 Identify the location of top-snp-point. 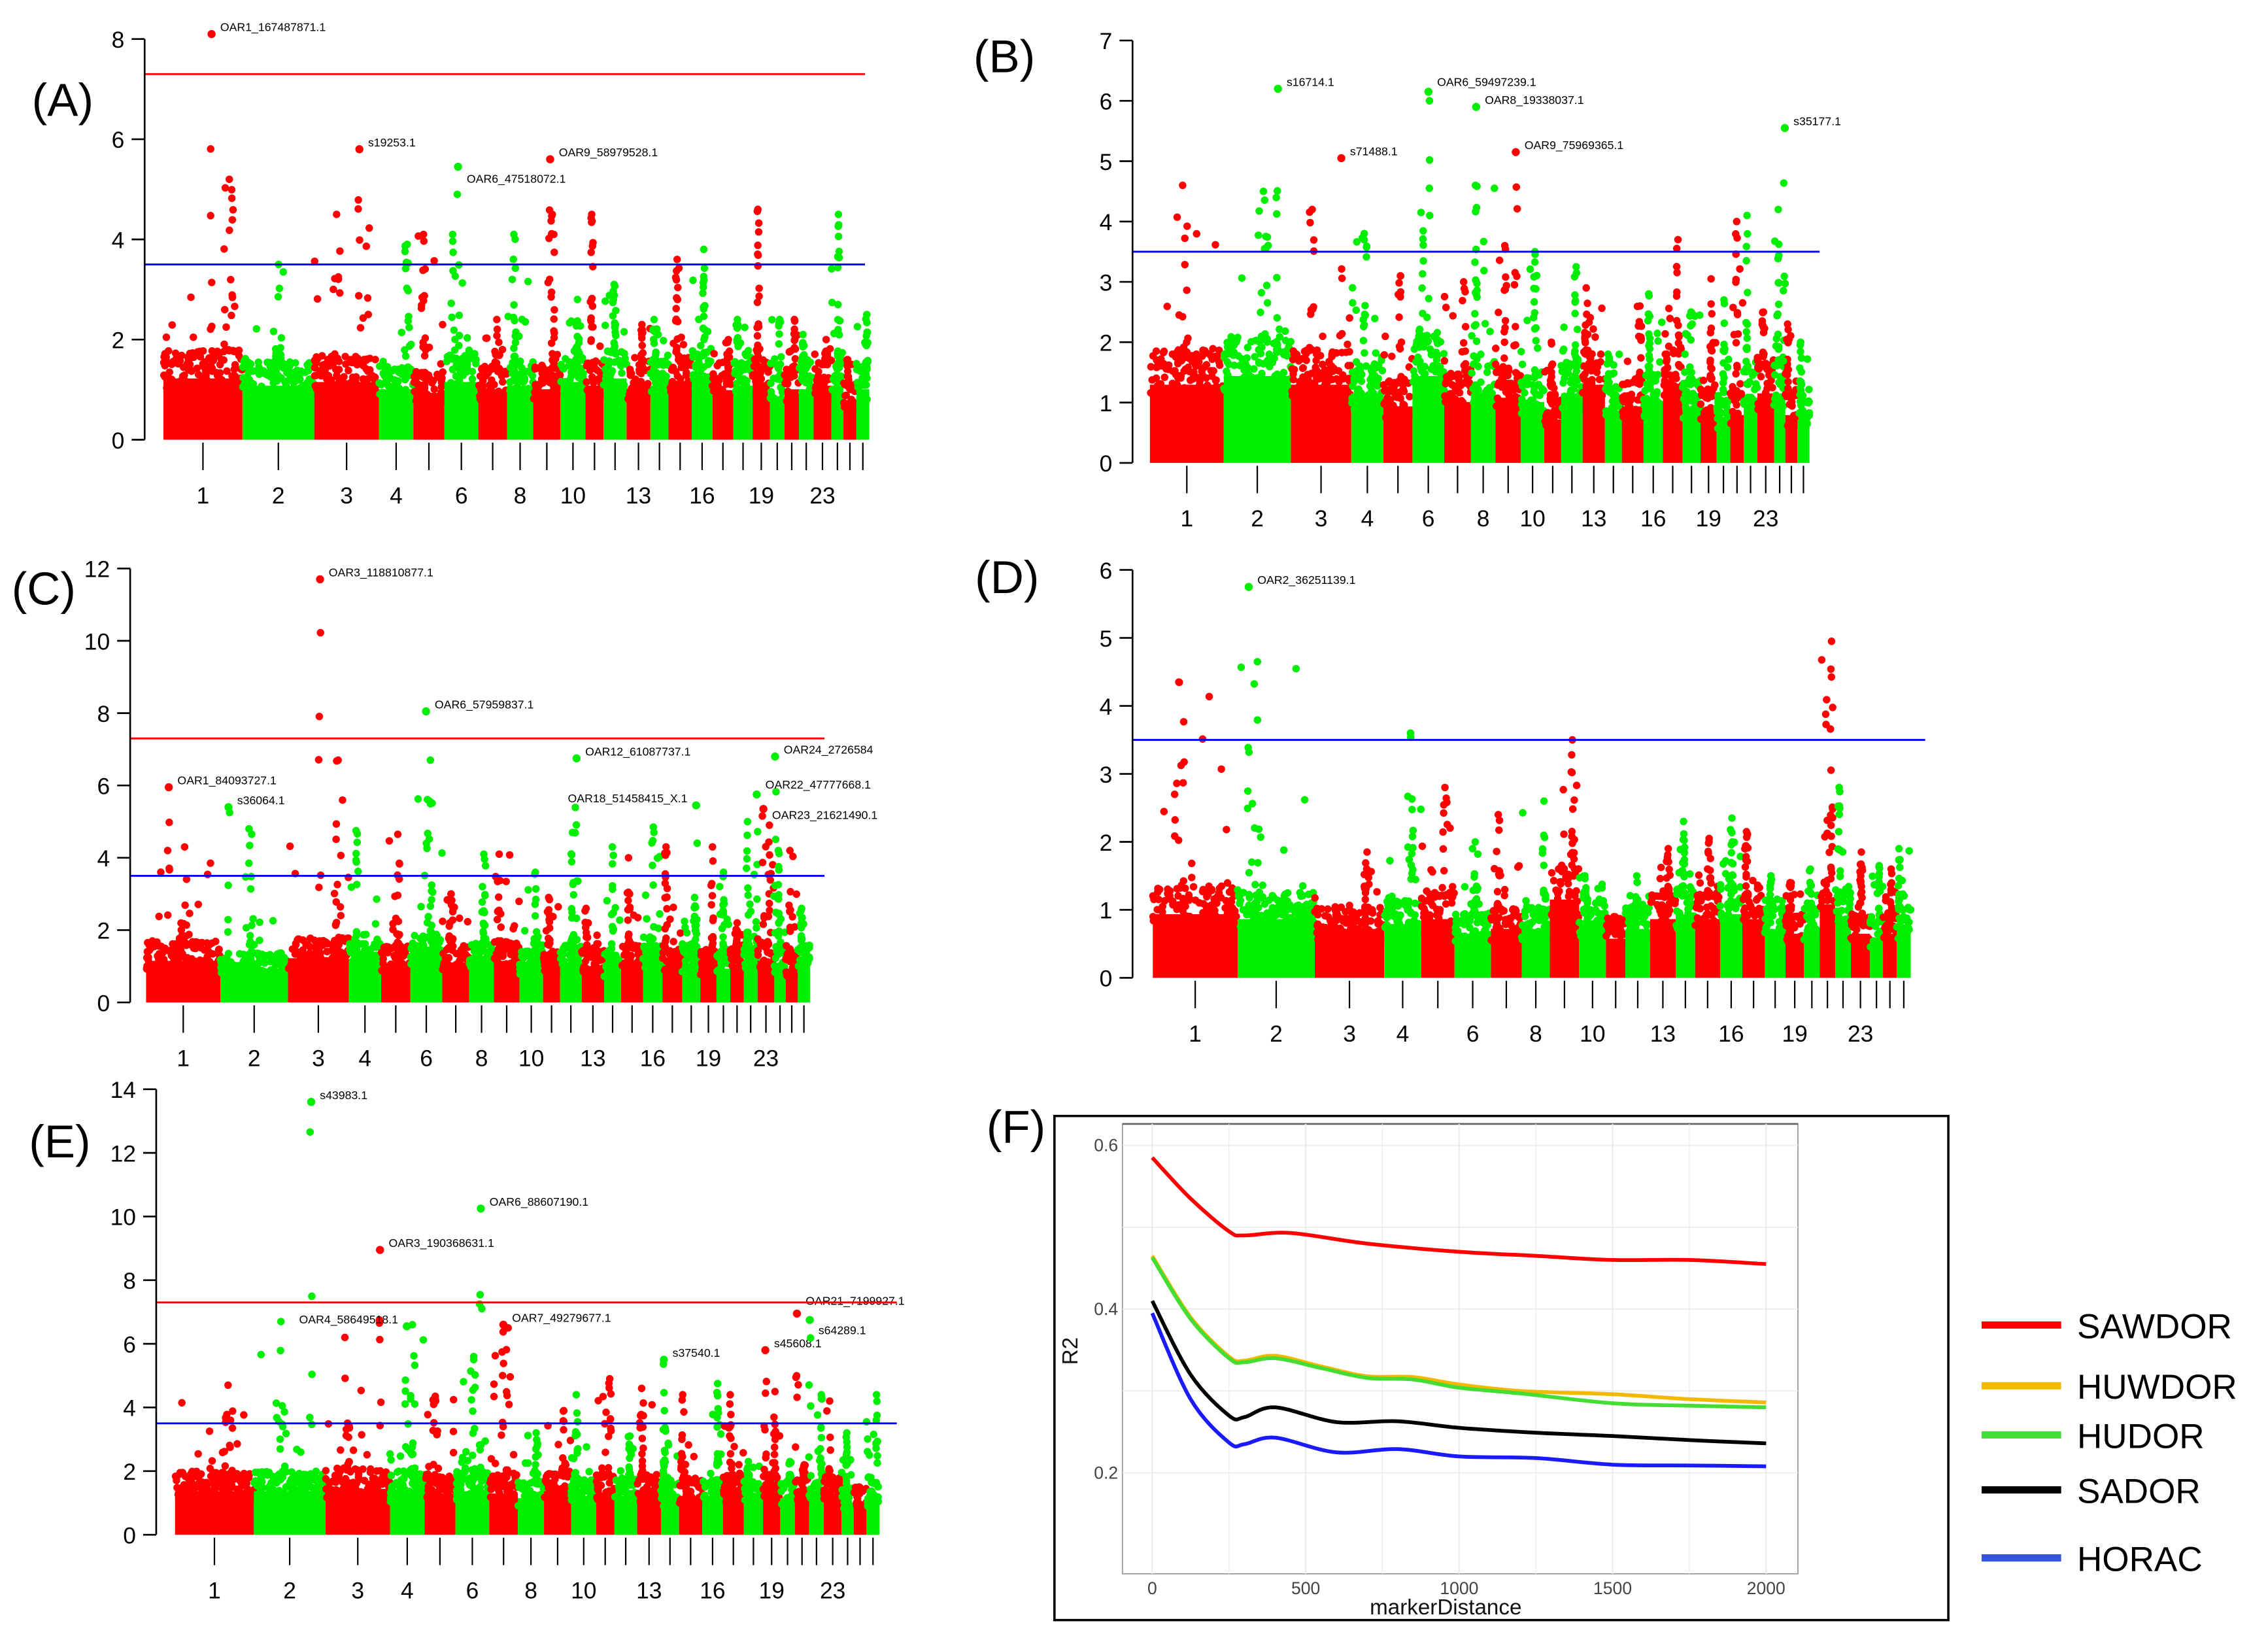
(1428, 92).